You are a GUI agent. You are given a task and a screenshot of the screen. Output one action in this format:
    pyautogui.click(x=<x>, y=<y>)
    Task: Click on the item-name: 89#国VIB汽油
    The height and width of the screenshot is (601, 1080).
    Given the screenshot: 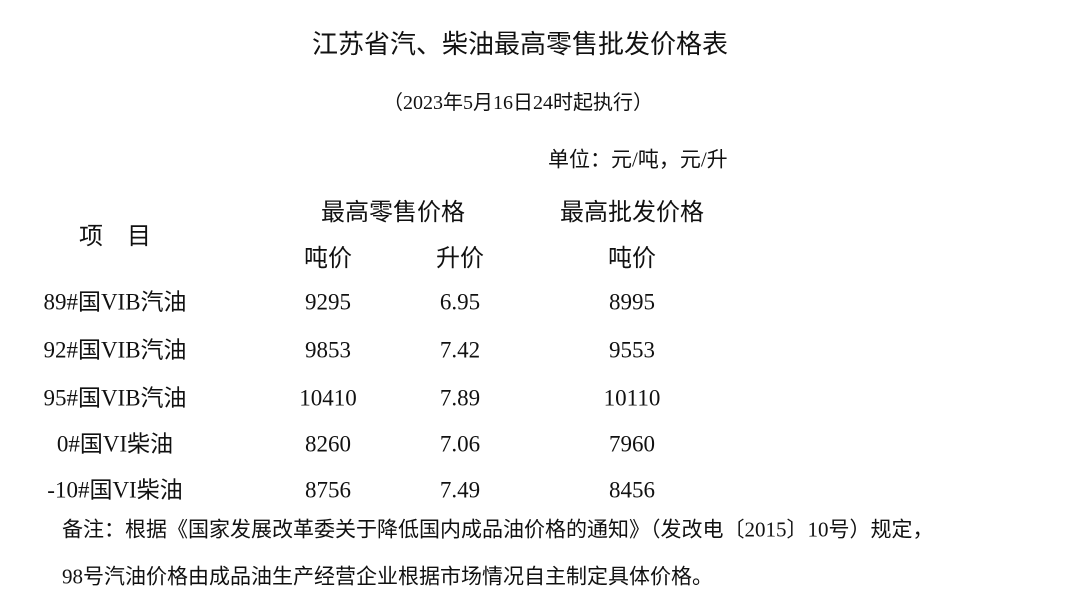 What is the action you would take?
    pyautogui.click(x=115, y=302)
    